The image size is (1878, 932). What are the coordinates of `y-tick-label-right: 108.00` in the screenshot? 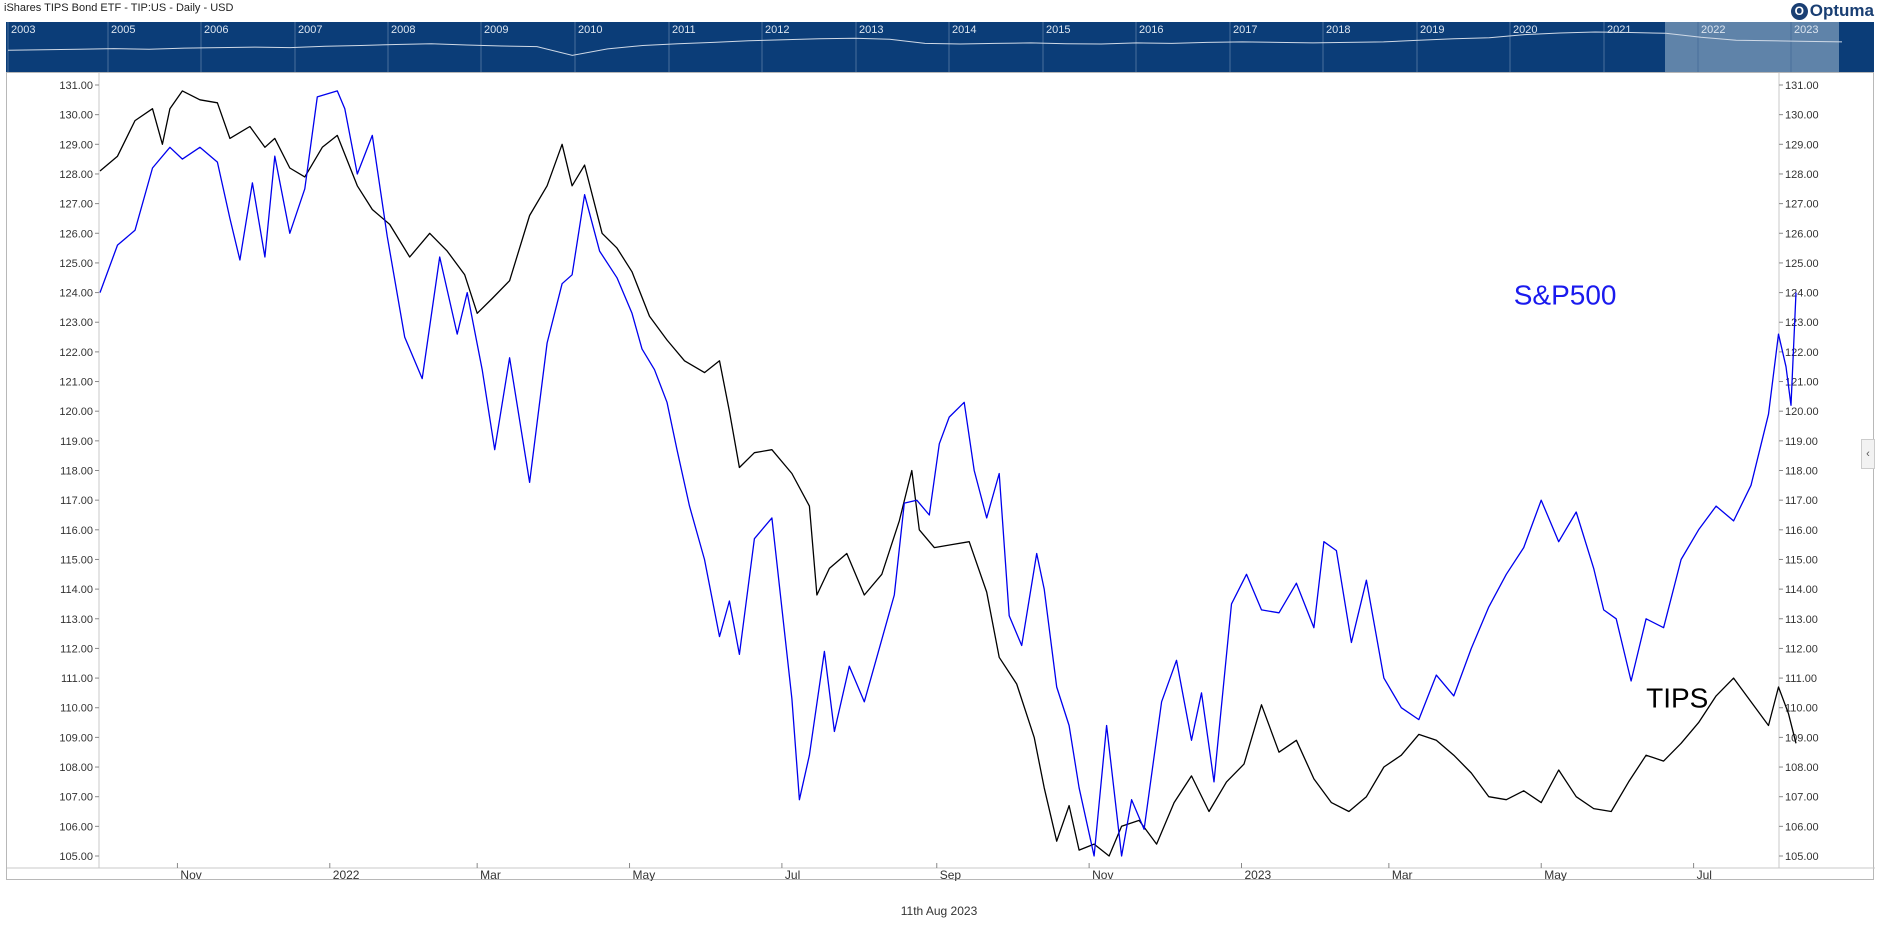 It's located at (1802, 768).